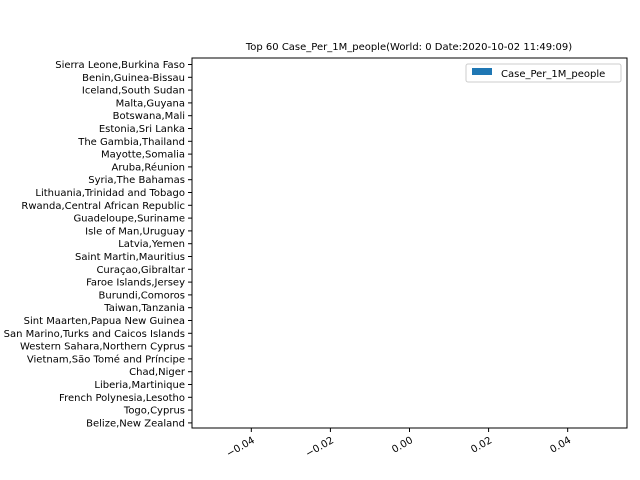  What do you see at coordinates (130, 257) in the screenshot?
I see `y-tick-label: Saint Martin,Mauritius` at bounding box center [130, 257].